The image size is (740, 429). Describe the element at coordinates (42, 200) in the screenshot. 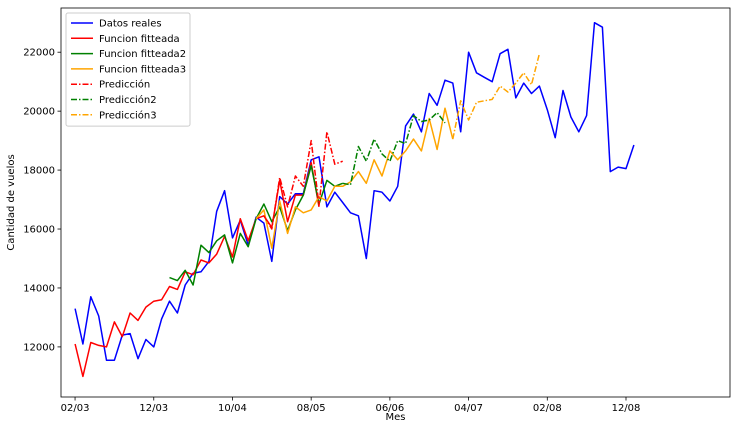

I see `y-axis: 12000 14000 16000 18000 20000 22000` at that location.